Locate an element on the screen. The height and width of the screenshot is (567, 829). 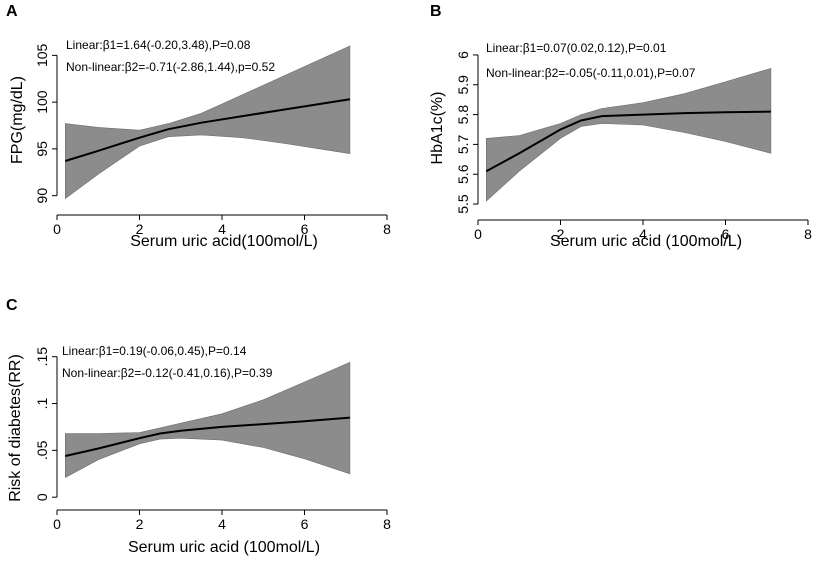
y-tick-label: 90 is located at coordinates (42, 196).